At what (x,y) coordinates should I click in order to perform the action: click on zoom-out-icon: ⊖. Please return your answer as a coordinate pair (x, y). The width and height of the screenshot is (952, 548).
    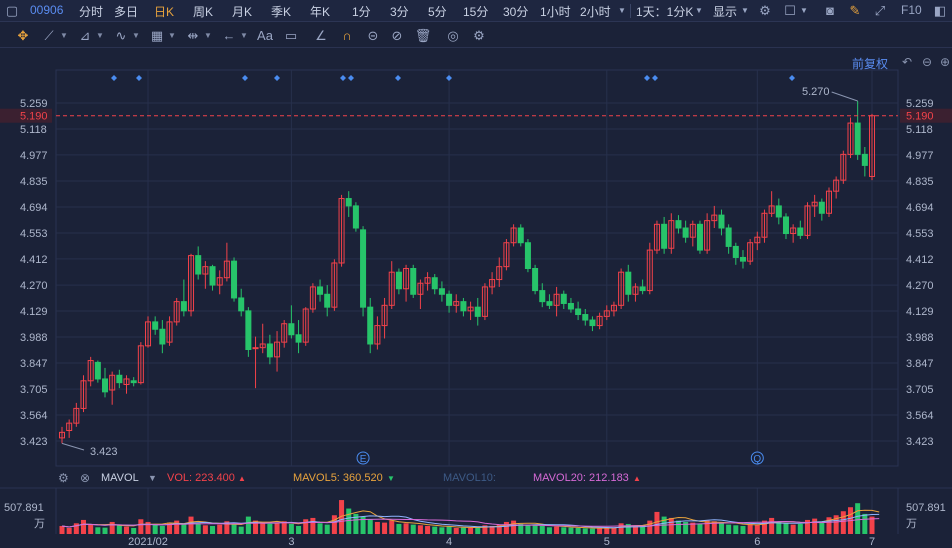
    Looking at the image, I should click on (927, 62).